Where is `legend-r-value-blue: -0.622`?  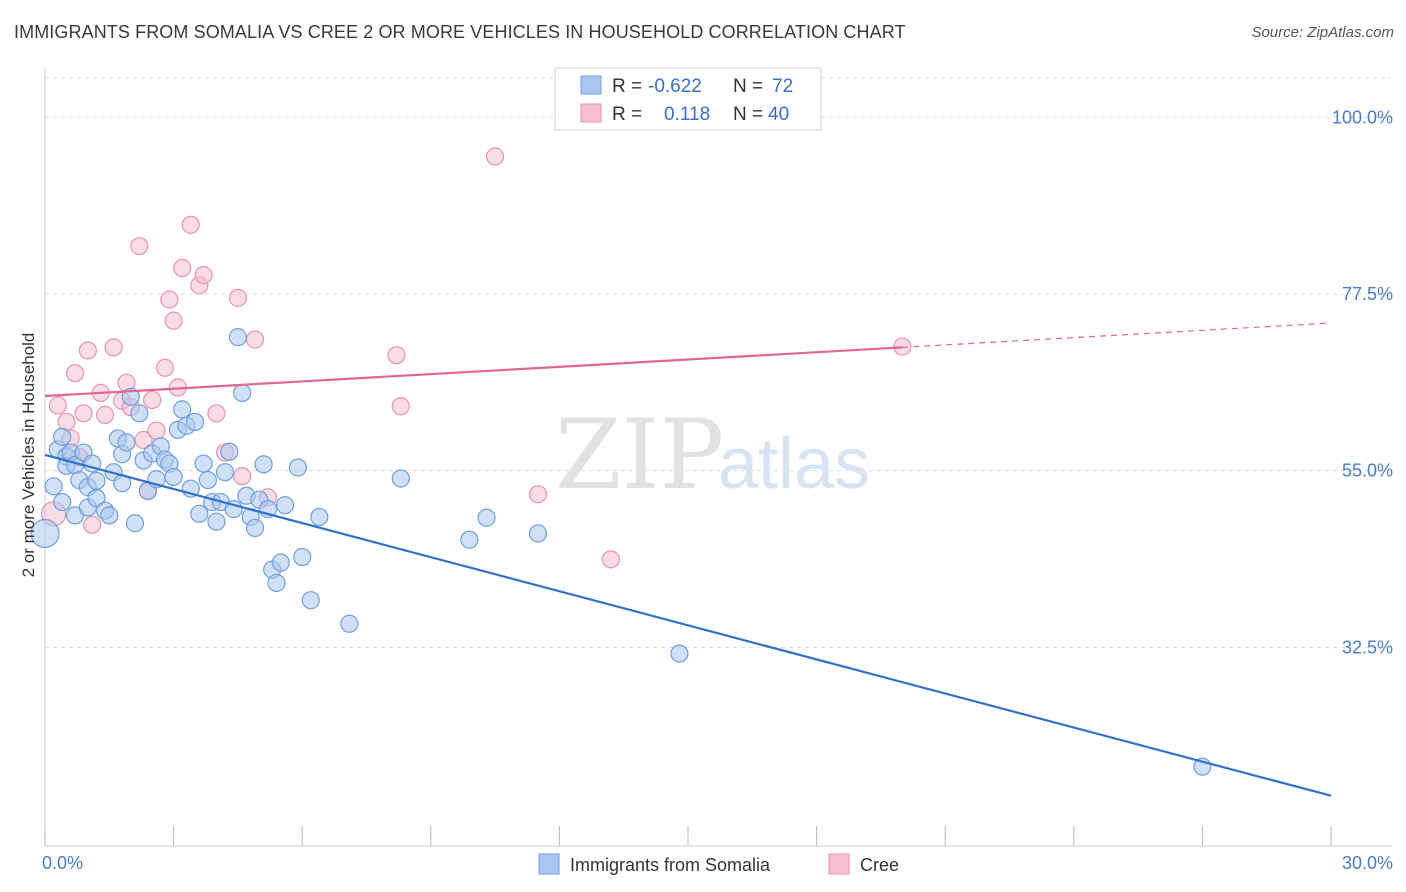 legend-r-value-blue: -0.622 is located at coordinates (675, 86).